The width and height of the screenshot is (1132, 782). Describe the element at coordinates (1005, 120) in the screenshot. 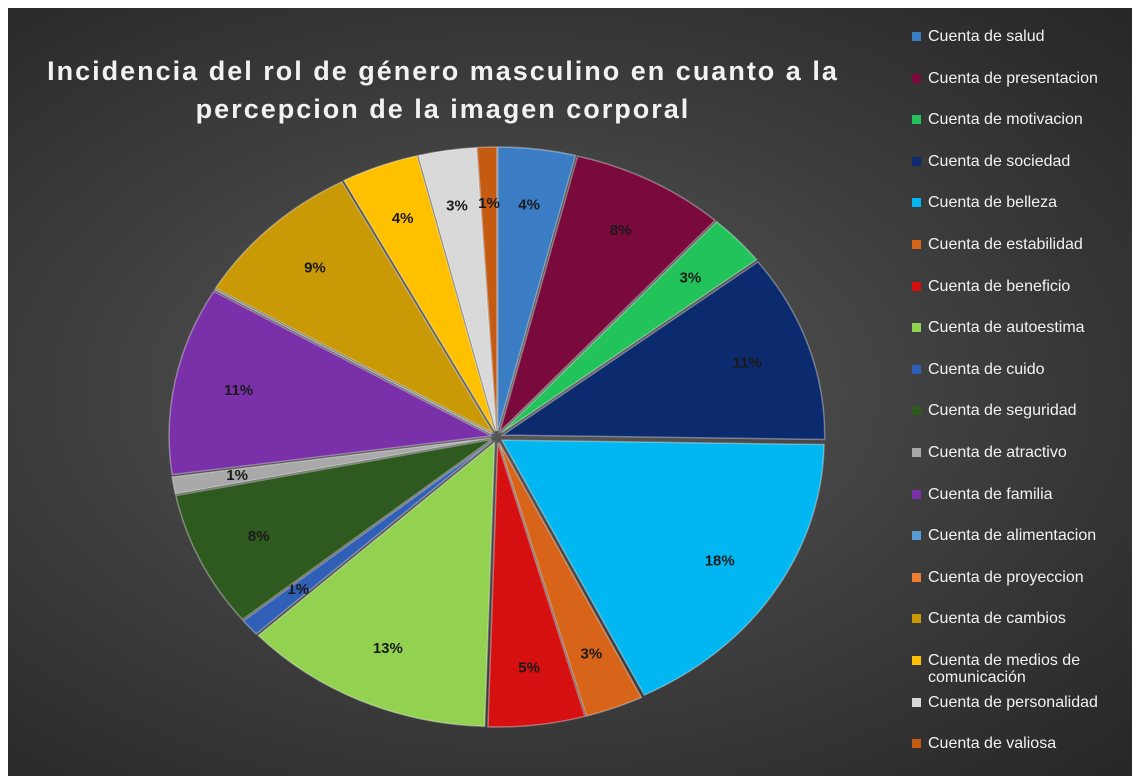

I see `legend-label: Cuenta de motivacion` at that location.